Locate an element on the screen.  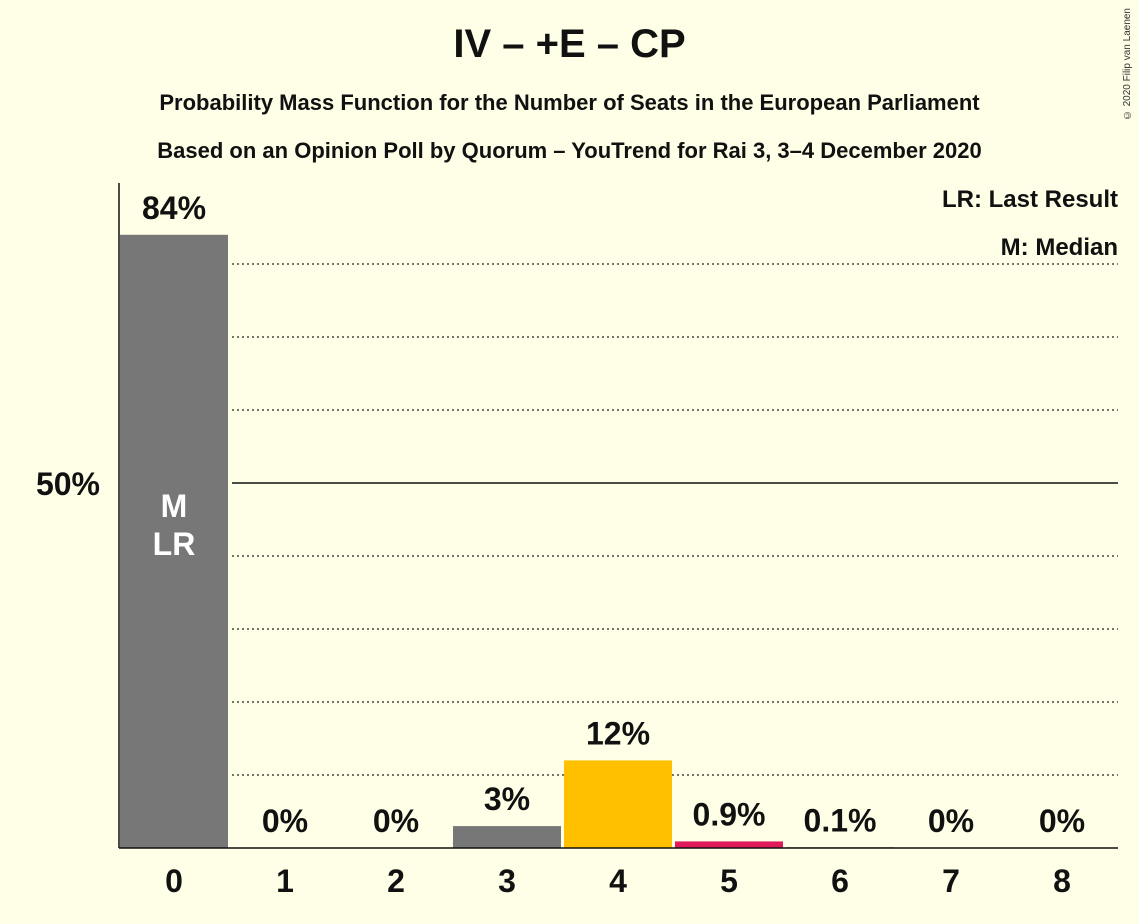
value-label-5: 0.9% is located at coordinates (729, 814).